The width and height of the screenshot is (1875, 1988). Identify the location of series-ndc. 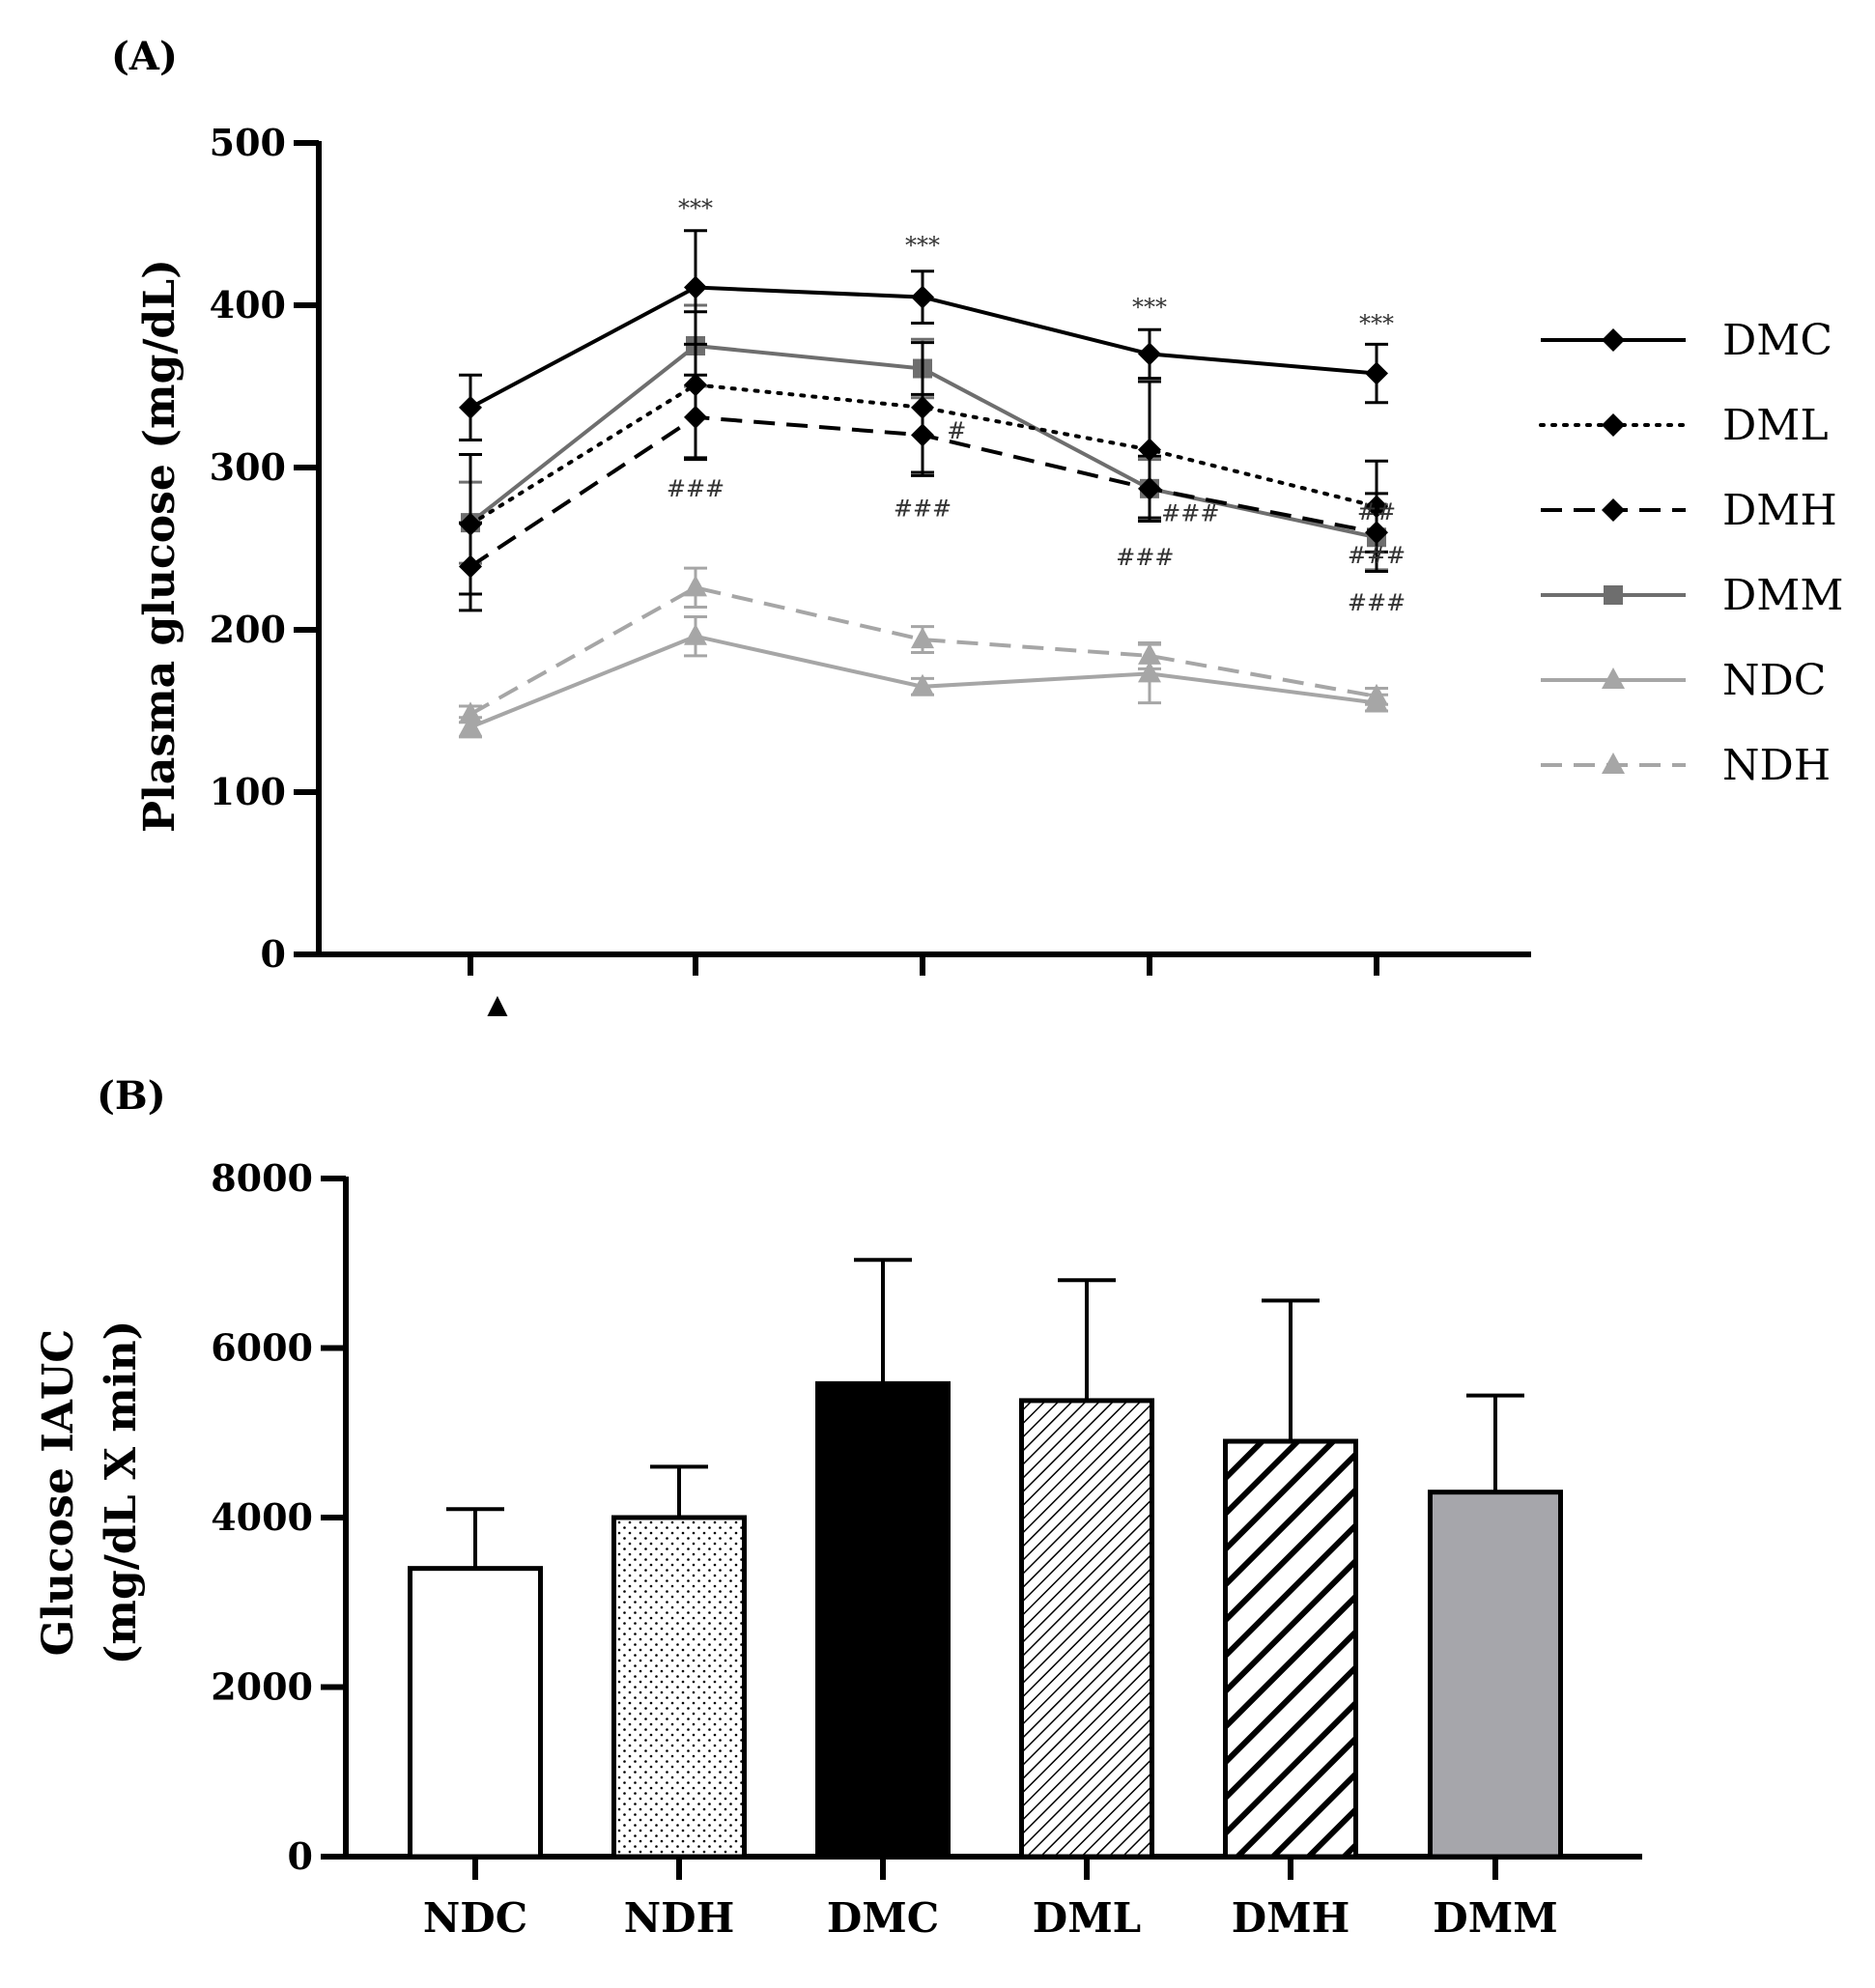
(923, 677).